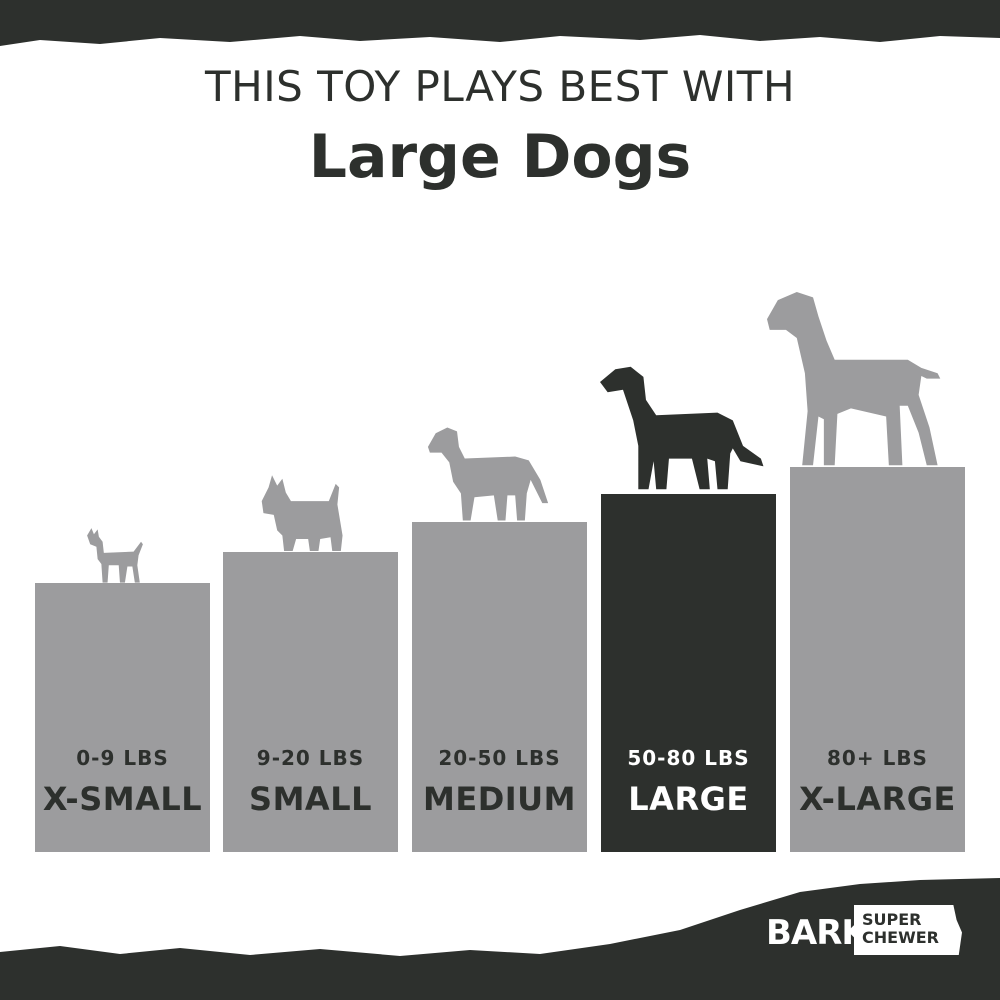 The width and height of the screenshot is (1000, 1000). What do you see at coordinates (310, 799) in the screenshot?
I see `size-label: SMALL` at bounding box center [310, 799].